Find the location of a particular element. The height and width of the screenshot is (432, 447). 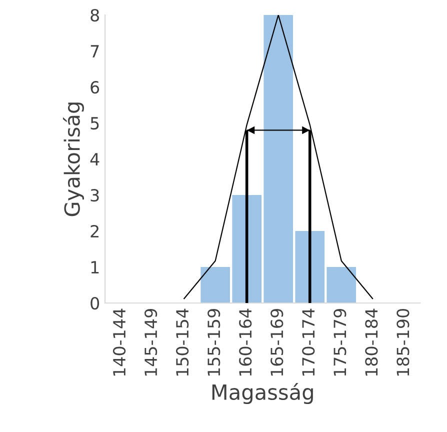

y-tick-label: 8 is located at coordinates (94, 15).